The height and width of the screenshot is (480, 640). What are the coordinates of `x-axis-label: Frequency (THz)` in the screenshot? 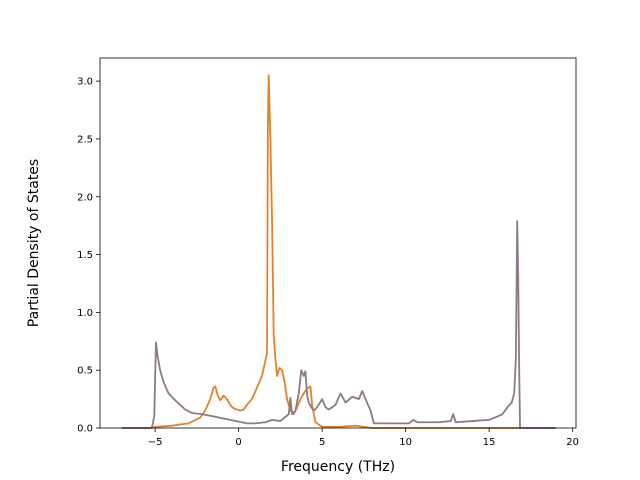 It's located at (338, 467).